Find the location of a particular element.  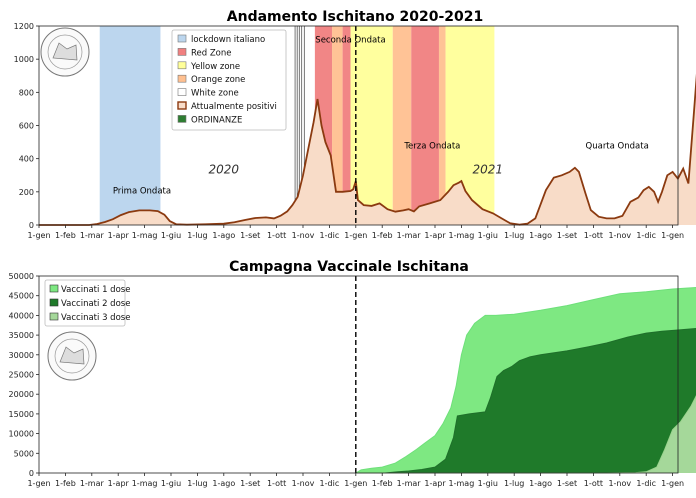

y-tick-label: 1200 is located at coordinates (24, 26).